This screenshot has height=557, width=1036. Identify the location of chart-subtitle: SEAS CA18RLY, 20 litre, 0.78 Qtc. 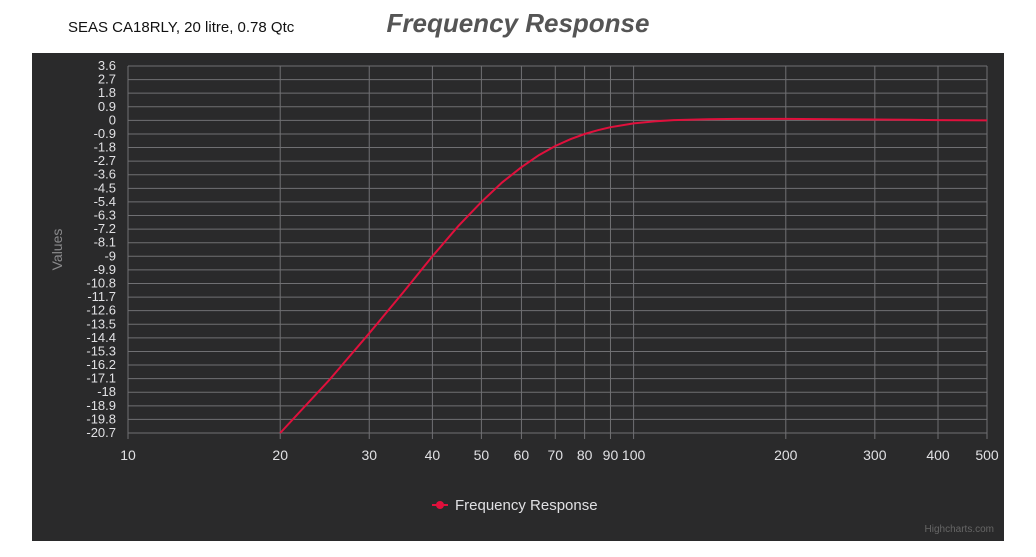
(181, 27).